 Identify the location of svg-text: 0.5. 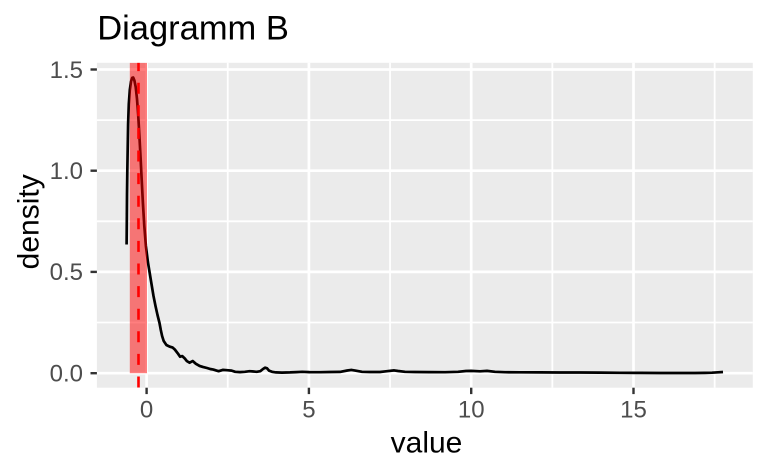
(66, 272).